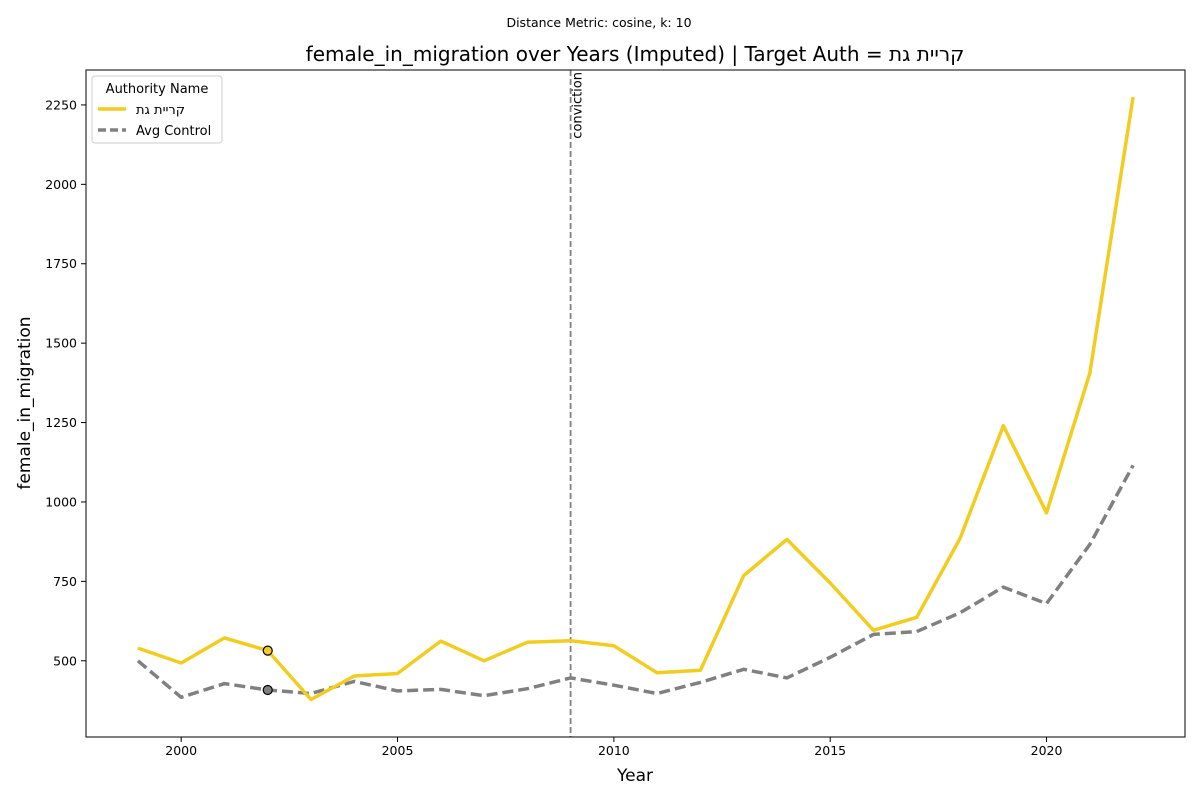 This screenshot has width=1200, height=800. Describe the element at coordinates (1047, 750) in the screenshot. I see `x-tick-label: 2020` at that location.